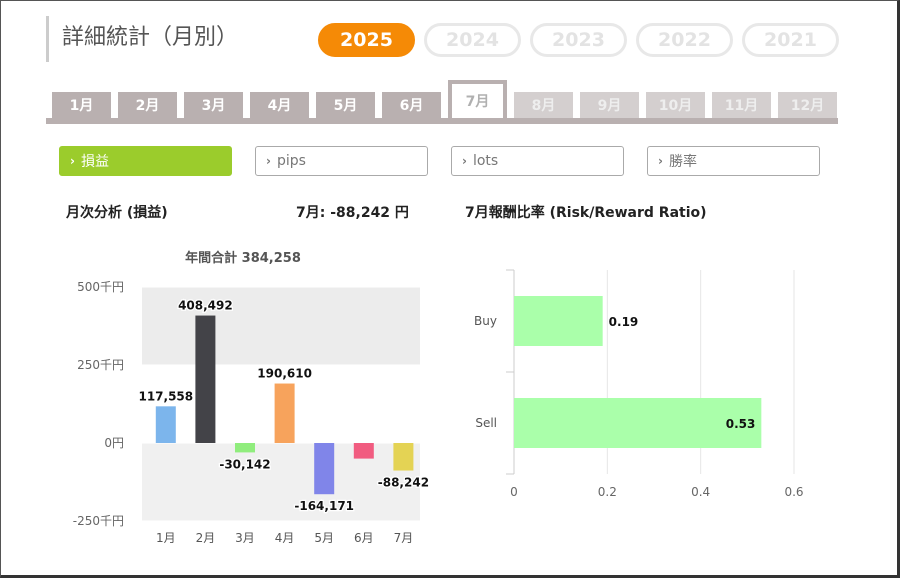 Image resolution: width=900 pixels, height=578 pixels. What do you see at coordinates (291, 161) in the screenshot?
I see `metric-label: pips` at bounding box center [291, 161].